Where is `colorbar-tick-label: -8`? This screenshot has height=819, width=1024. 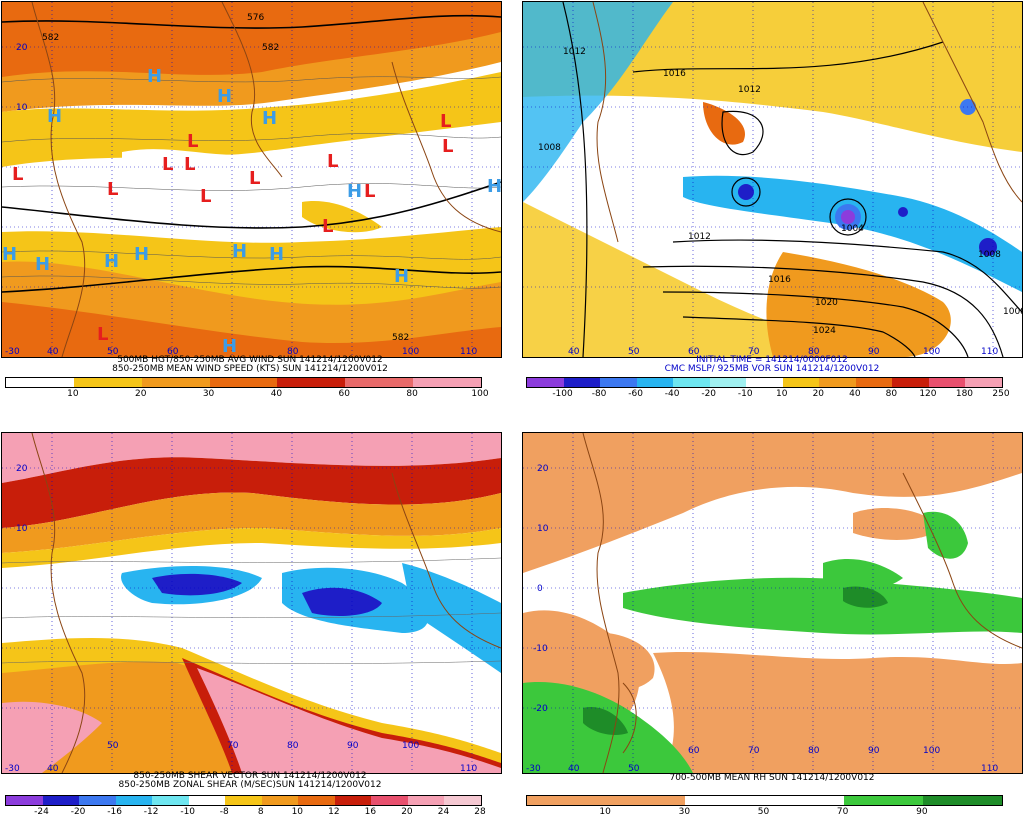
colorbar-tick-label: -8 is located at coordinates (224, 812).